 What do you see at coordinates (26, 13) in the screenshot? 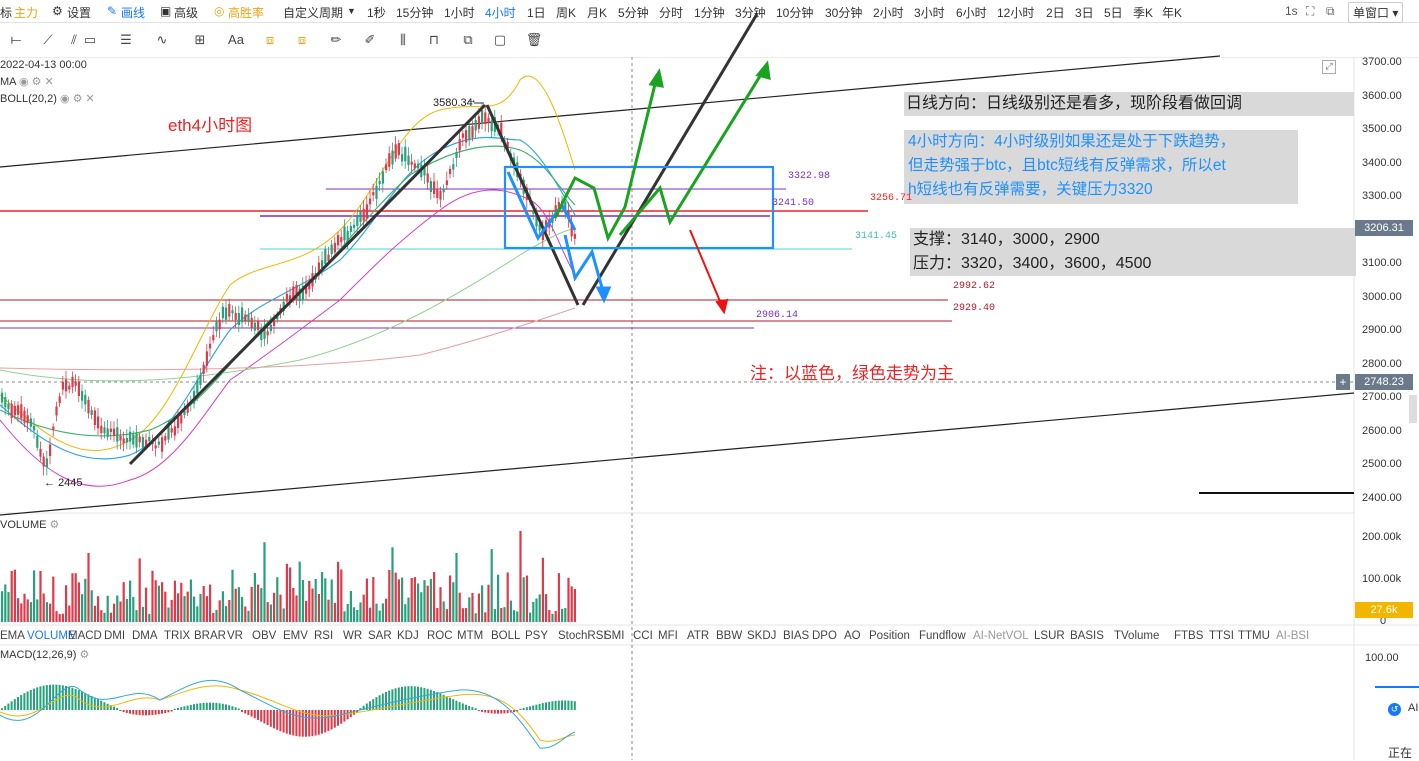
I see `menu-main: 主力` at bounding box center [26, 13].